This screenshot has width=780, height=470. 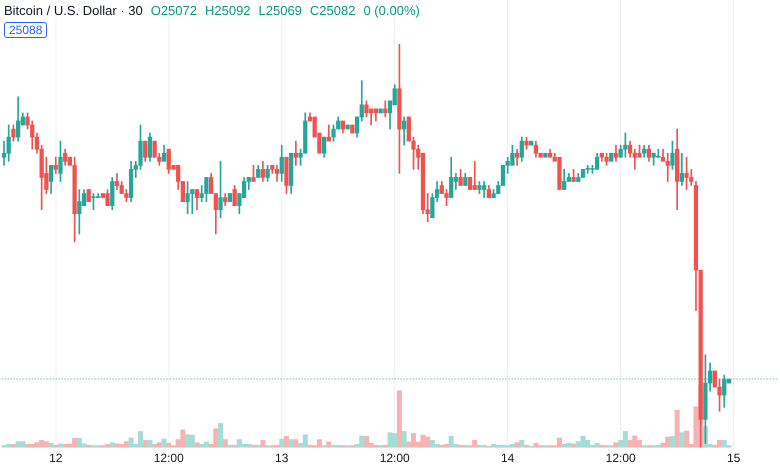 What do you see at coordinates (73, 10) in the screenshot?
I see `chart-title: Bitcoin / U.S. Dollar · 30` at bounding box center [73, 10].